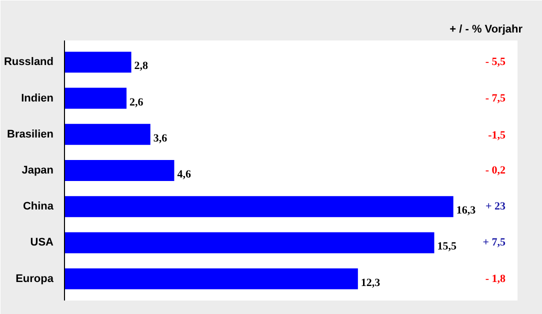 This screenshot has height=314, width=542. Describe the element at coordinates (37, 98) in the screenshot. I see `y-tick-label: Indien` at that location.